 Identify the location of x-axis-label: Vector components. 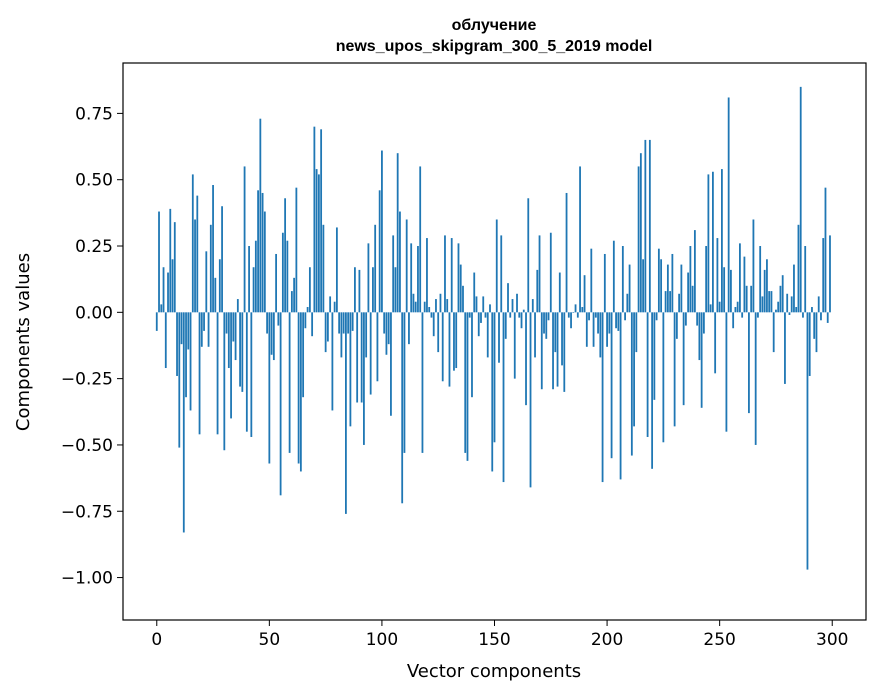
(494, 671).